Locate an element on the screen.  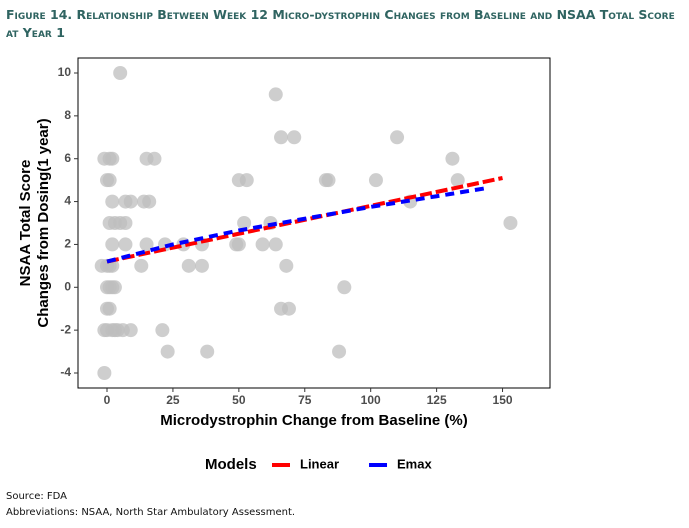
fit-line is located at coordinates (298, 224).